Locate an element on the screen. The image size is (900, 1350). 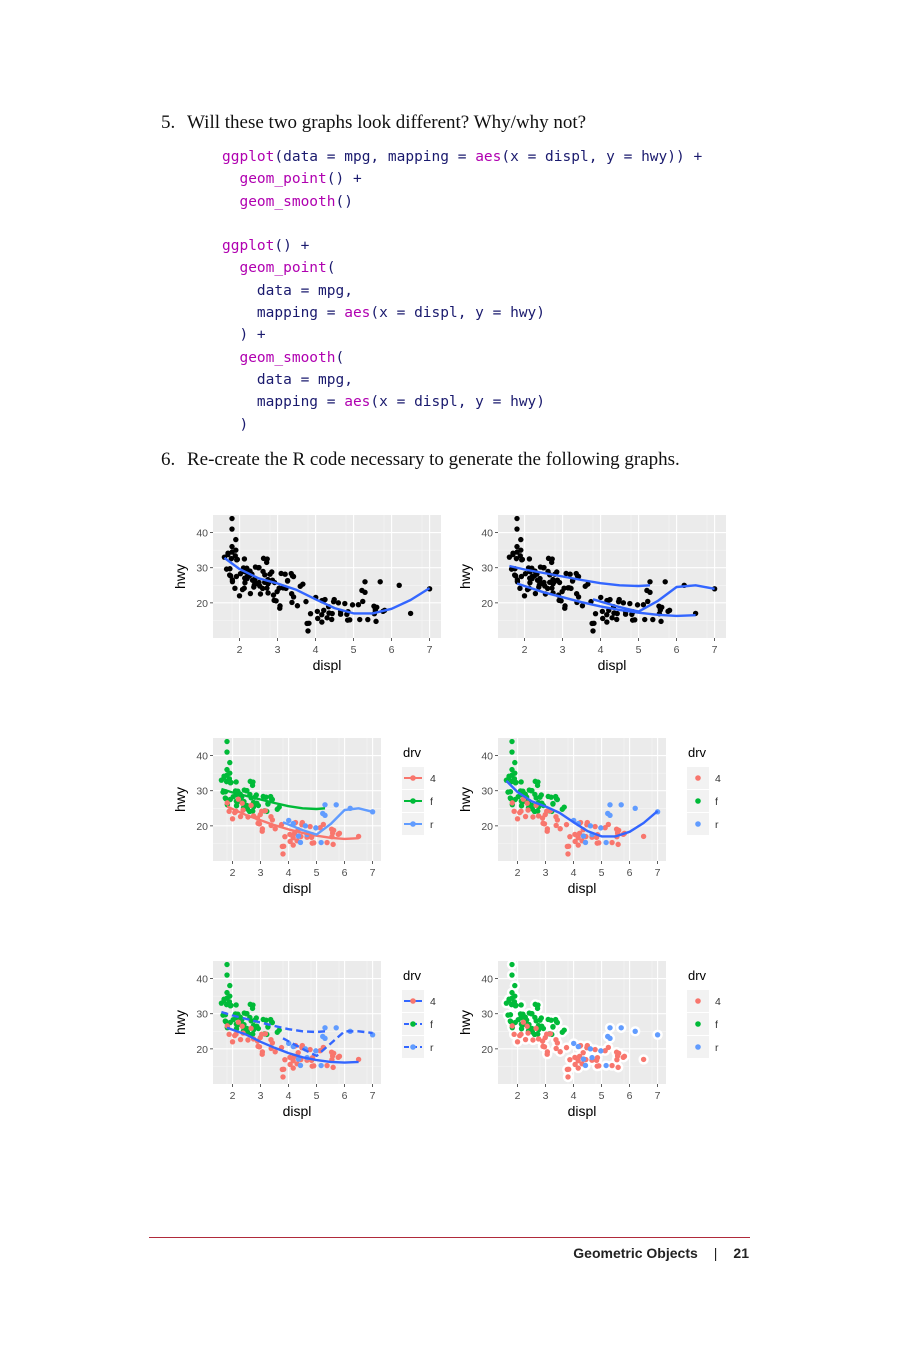
code-text: (x = displ, y = hwy) is located at coordinates (458, 402).